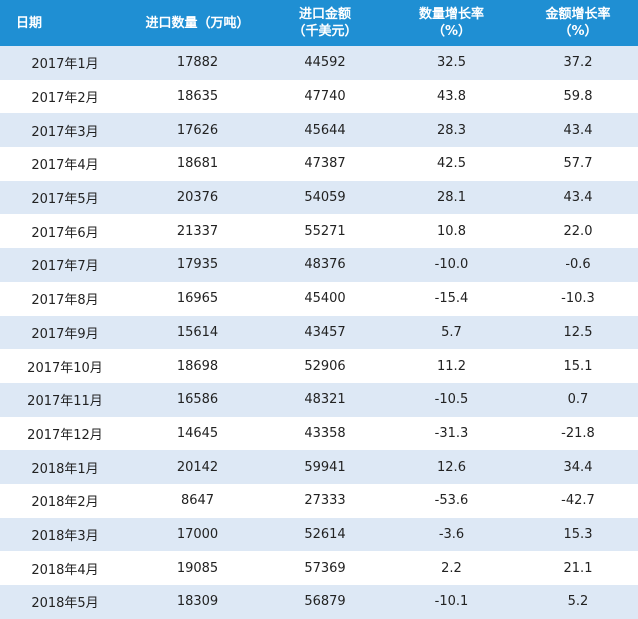 This screenshot has width=638, height=619. I want to click on cell-date: 2017年10月, so click(65, 366).